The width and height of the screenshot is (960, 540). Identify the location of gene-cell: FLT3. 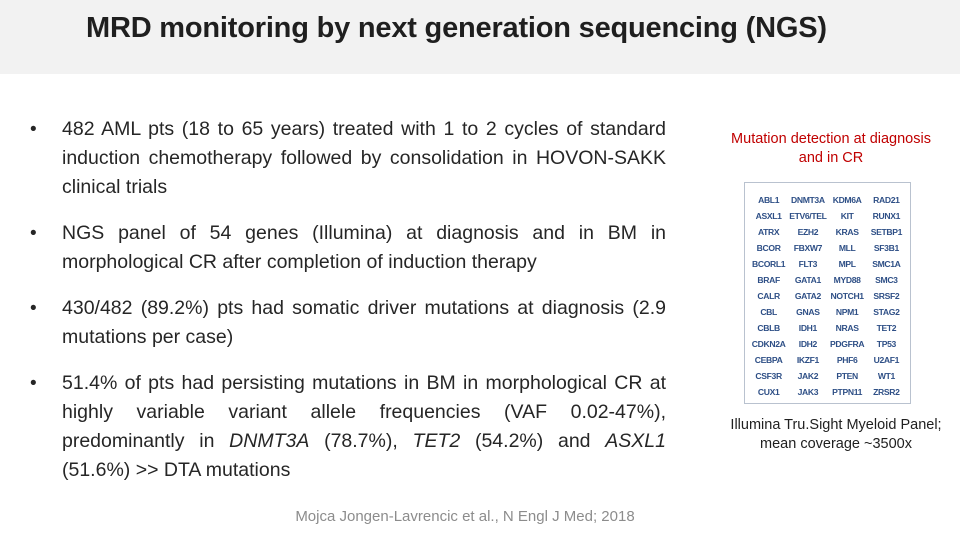
(808, 264).